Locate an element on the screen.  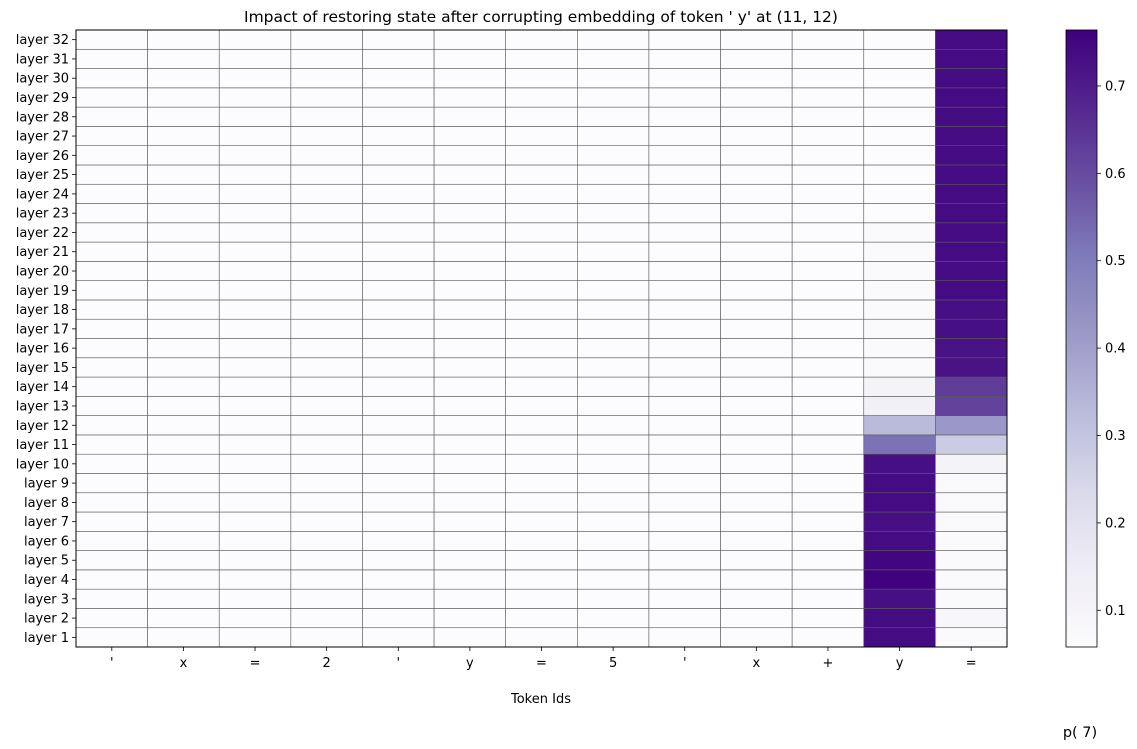
colorbar-tick-label: 0.2 is located at coordinates (1115, 523).